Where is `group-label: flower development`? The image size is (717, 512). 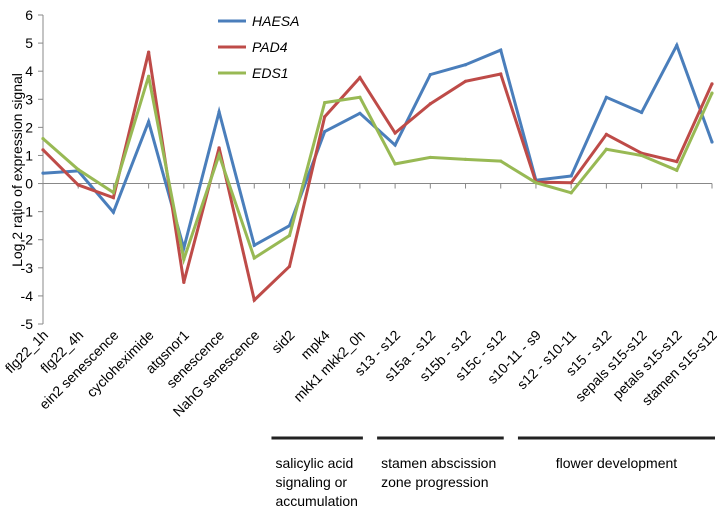 group-label: flower development is located at coordinates (617, 463).